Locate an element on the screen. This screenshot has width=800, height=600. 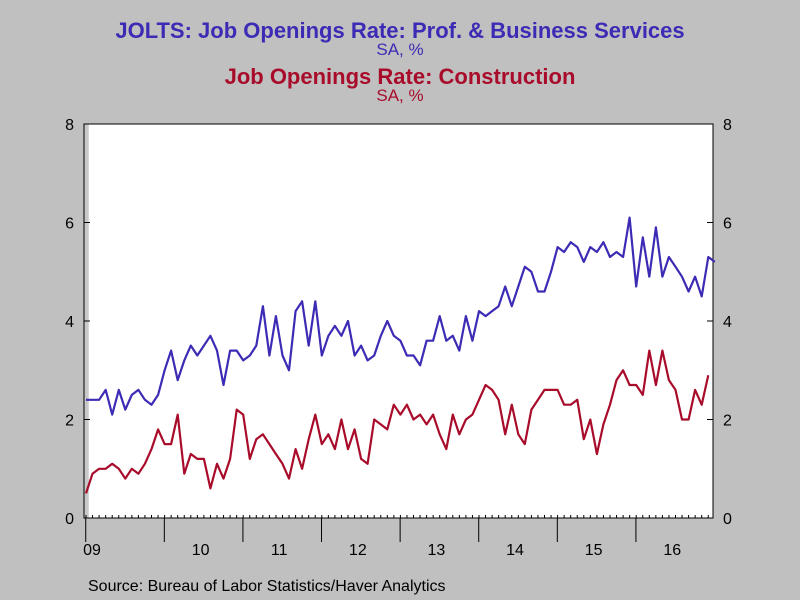
x-tick-label: 16 is located at coordinates (672, 550).